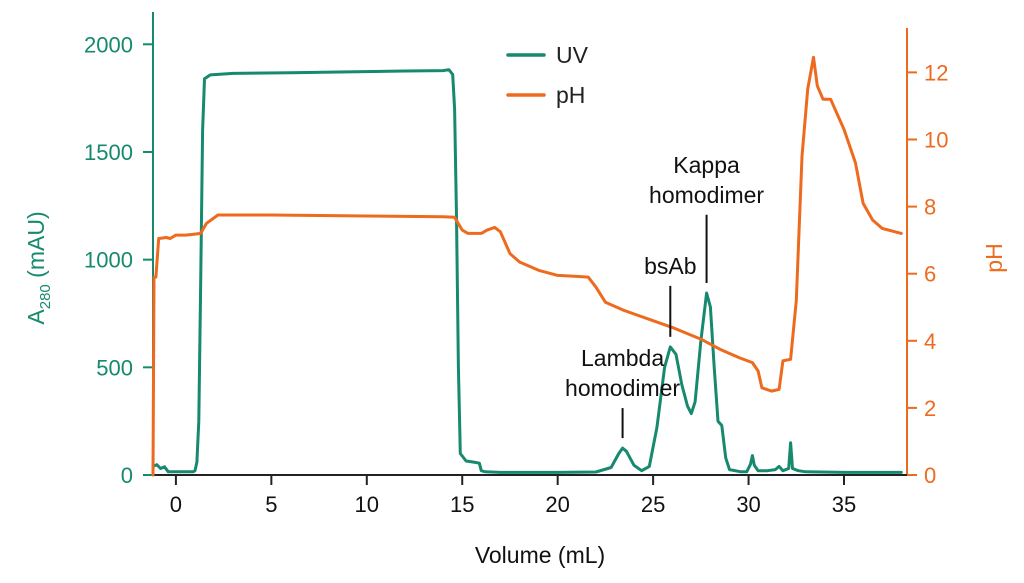 The height and width of the screenshot is (583, 1024). What do you see at coordinates (930, 341) in the screenshot?
I see `y-right-tick-label: 4` at bounding box center [930, 341].